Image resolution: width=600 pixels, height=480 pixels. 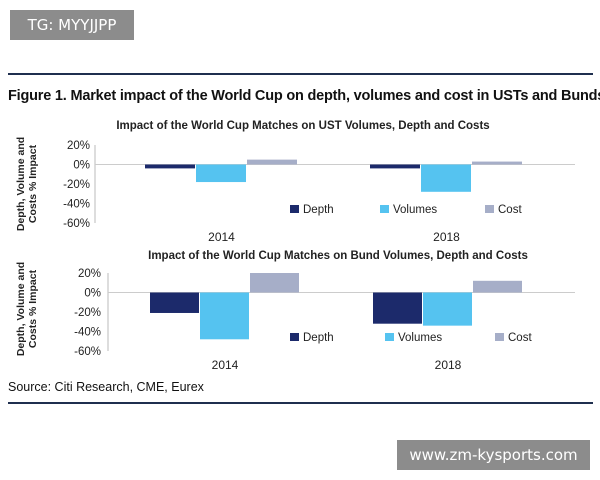 What do you see at coordinates (72, 25) in the screenshot?
I see `tag-label: TG: MYYJJPP` at bounding box center [72, 25].